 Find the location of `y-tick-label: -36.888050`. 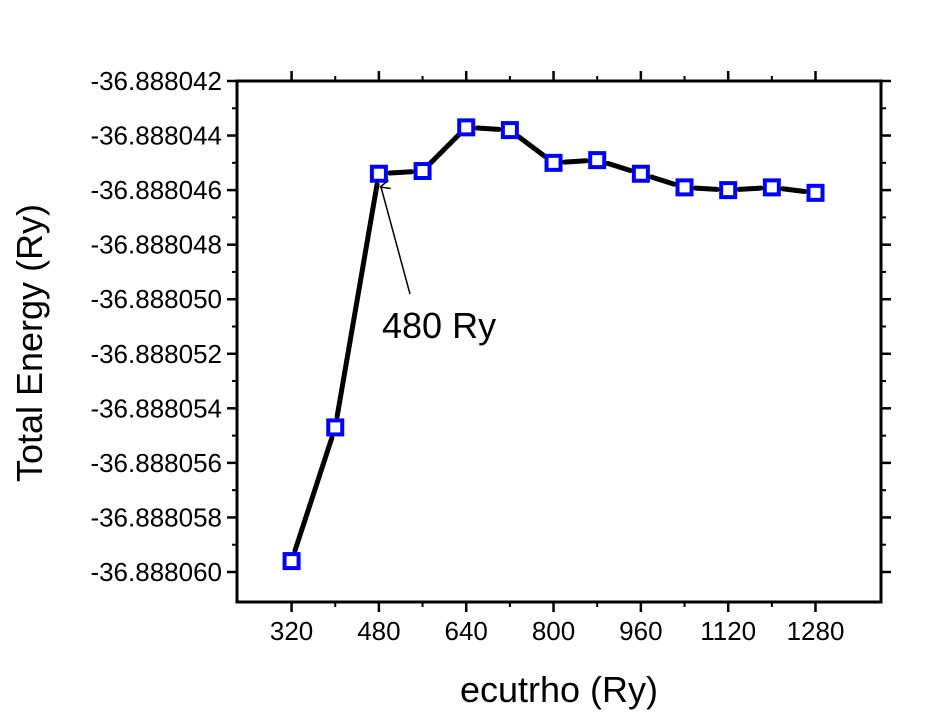

y-tick-label: -36.888050 is located at coordinates (156, 299).